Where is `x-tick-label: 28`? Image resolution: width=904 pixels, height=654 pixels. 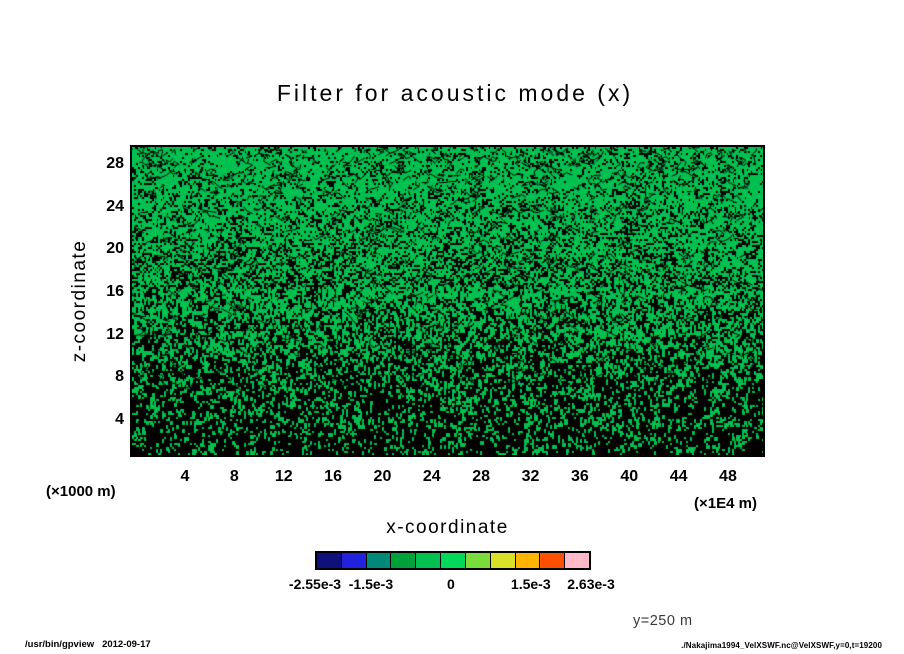
x-tick-label: 28 is located at coordinates (481, 476).